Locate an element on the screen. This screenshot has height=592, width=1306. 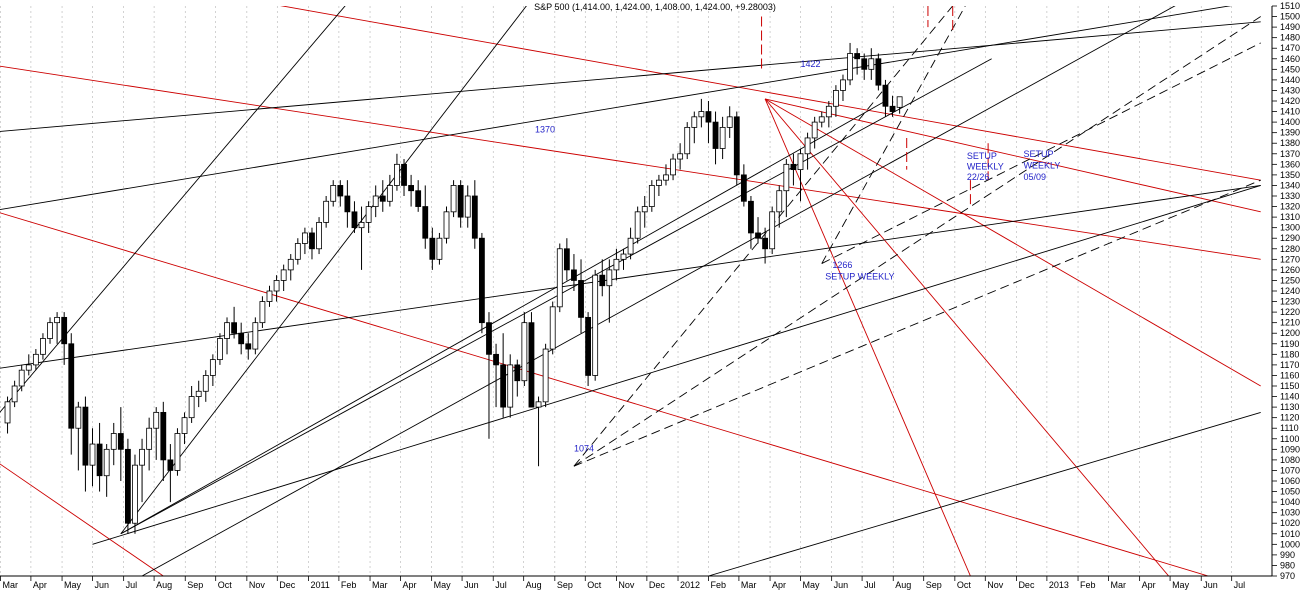
y-tick-label: 970 is located at coordinates (1287, 576).